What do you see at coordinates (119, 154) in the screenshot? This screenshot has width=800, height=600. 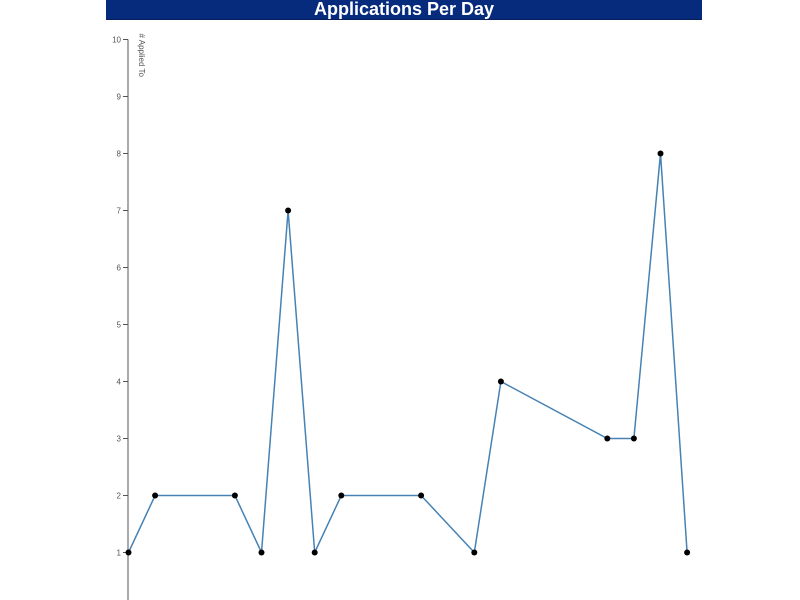 I see `y-tick-label: 8` at bounding box center [119, 154].